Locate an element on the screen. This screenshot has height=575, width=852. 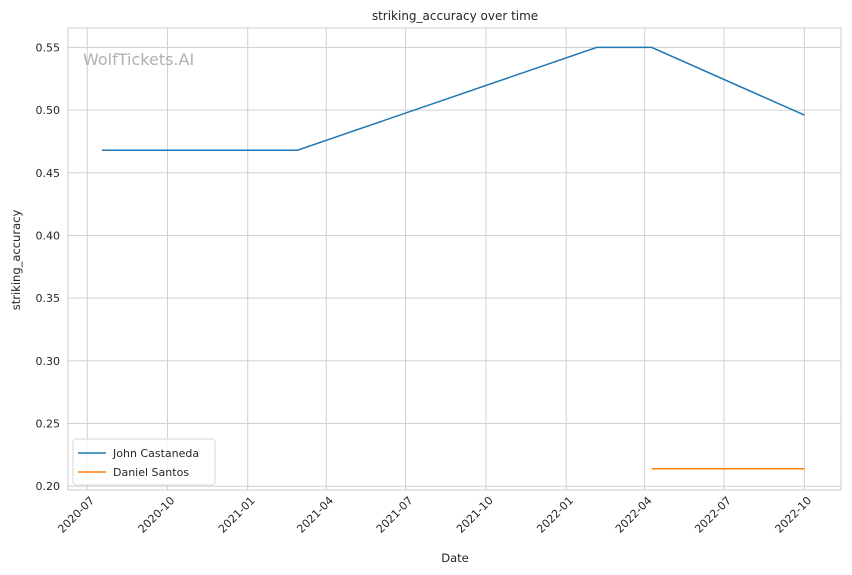
x-axis-label: Date is located at coordinates (455, 558).